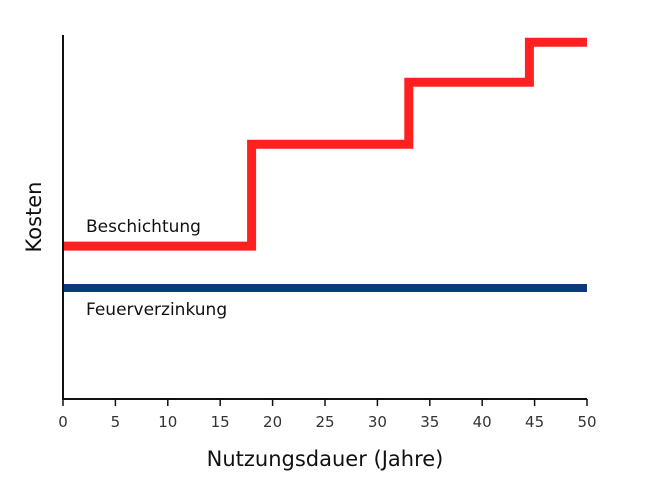  I want to click on x-tick-label-25: 25, so click(324, 422).